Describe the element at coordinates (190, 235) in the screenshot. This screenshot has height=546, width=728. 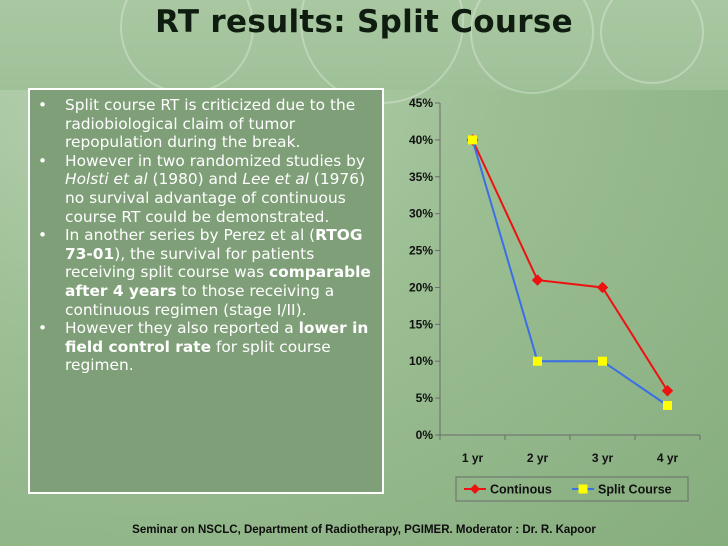
I see `bullet-text: In another series by Perez et al (` at that location.